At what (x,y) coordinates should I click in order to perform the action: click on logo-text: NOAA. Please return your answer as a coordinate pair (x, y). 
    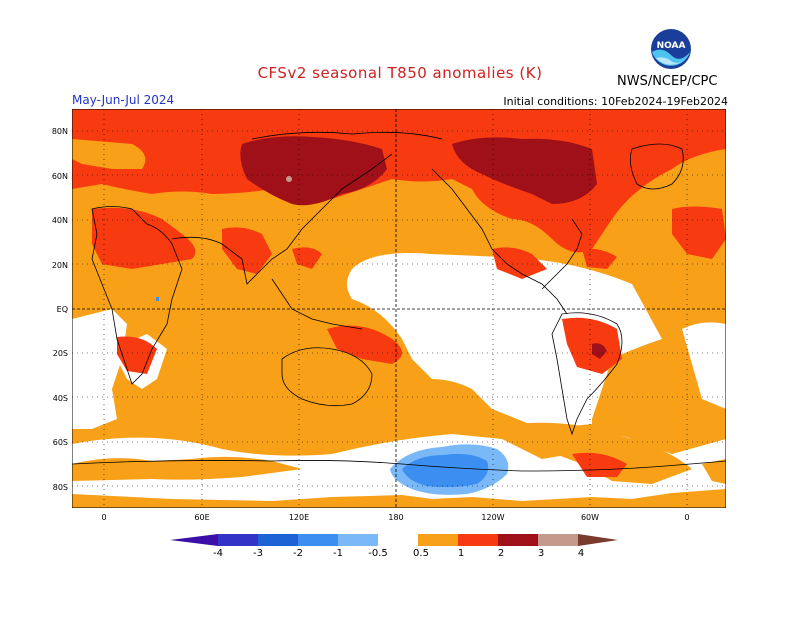
    Looking at the image, I should click on (671, 46).